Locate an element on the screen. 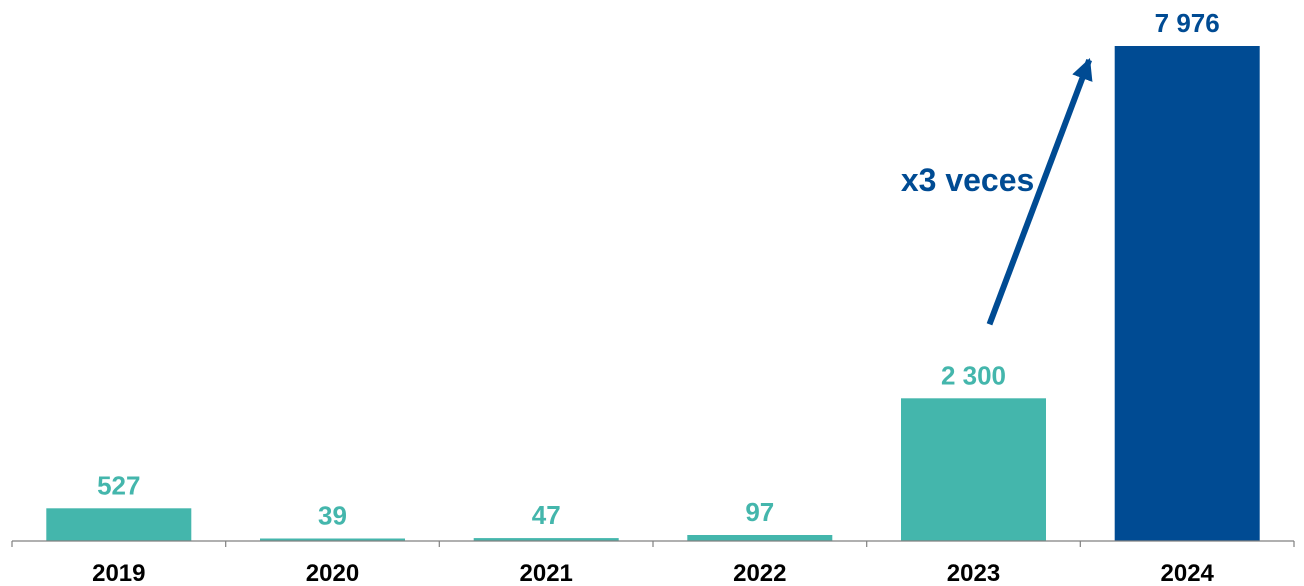 Image resolution: width=1304 pixels, height=586 pixels. value-label-2024: 7 976 is located at coordinates (1187, 23).